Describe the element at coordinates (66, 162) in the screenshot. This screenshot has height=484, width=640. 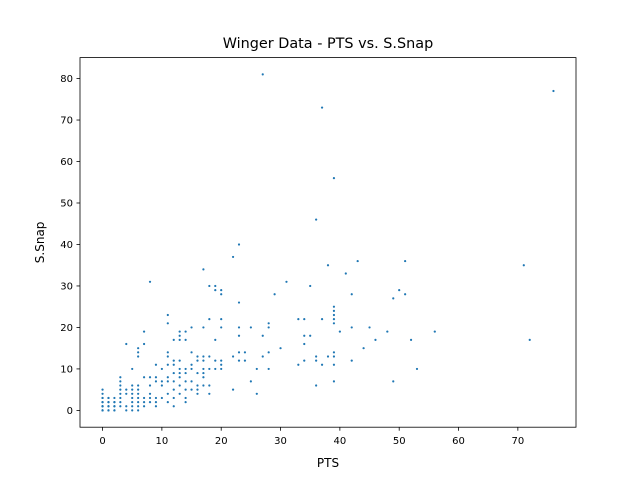
I see `y-tick-label: 60` at that location.